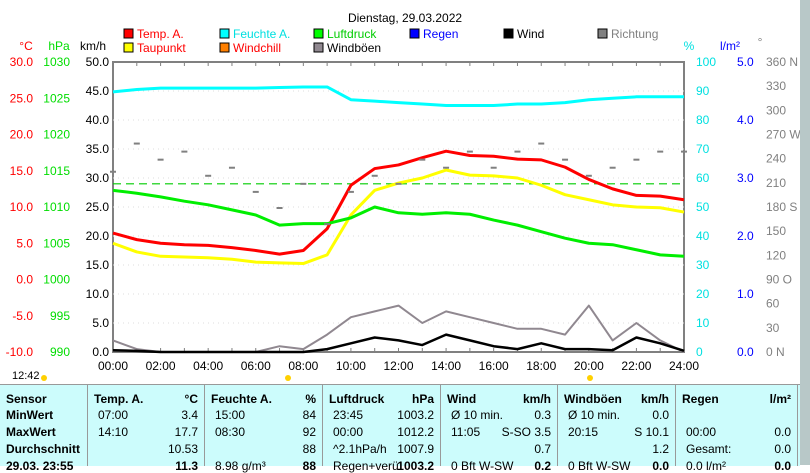 The width and height of the screenshot is (810, 473). Describe the element at coordinates (309, 432) in the screenshot. I see `table-value: 92` at that location.